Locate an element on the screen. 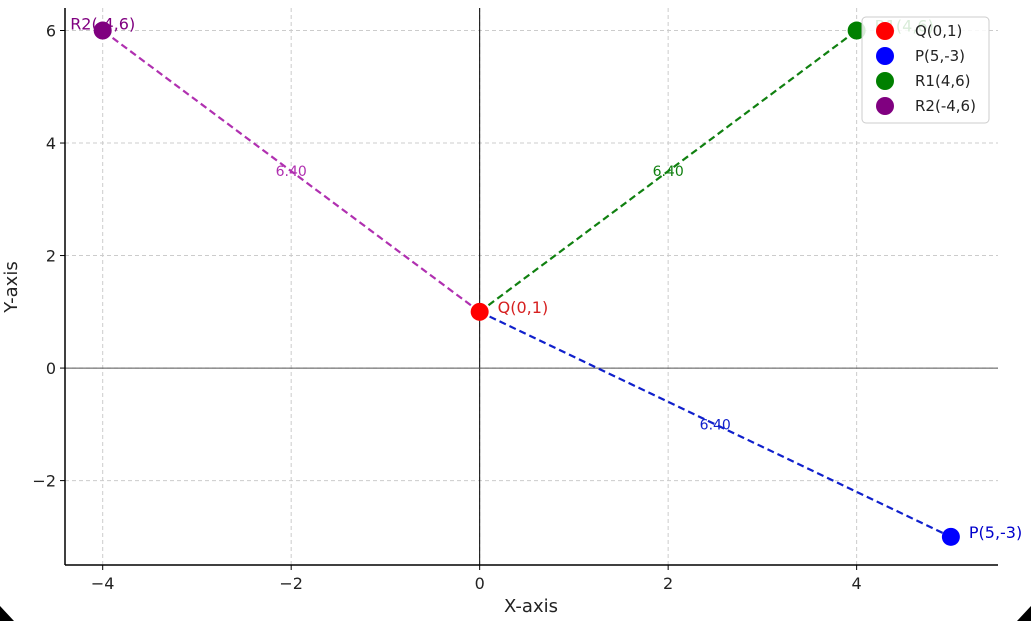 This screenshot has width=1031, height=625. x-tick-label: −2 is located at coordinates (291, 583).